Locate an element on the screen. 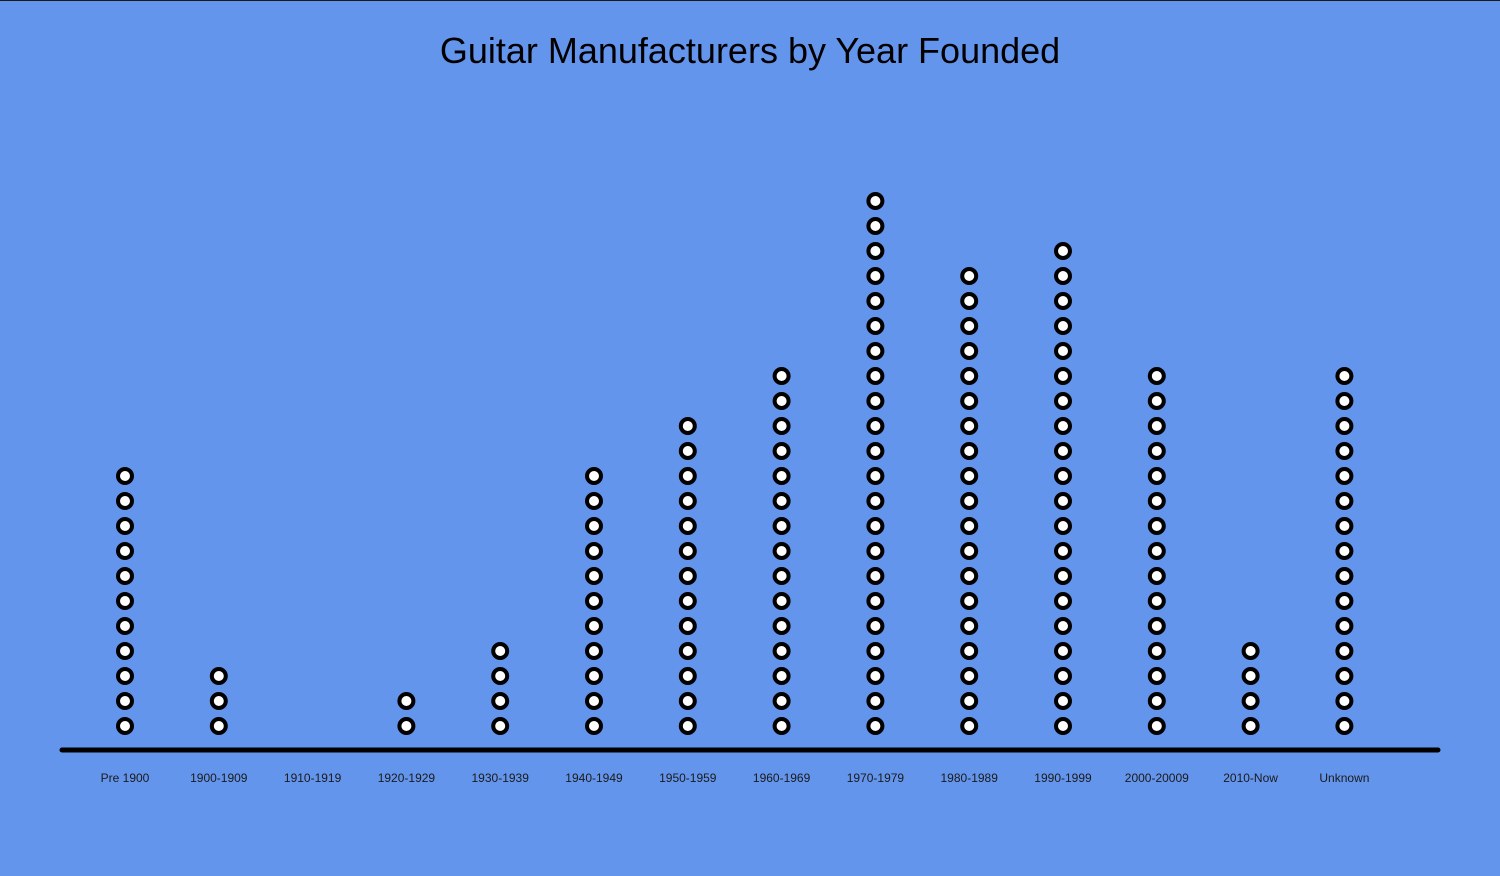 The image size is (1500, 876). x-tick-label: 1990-1999 is located at coordinates (1063, 778).